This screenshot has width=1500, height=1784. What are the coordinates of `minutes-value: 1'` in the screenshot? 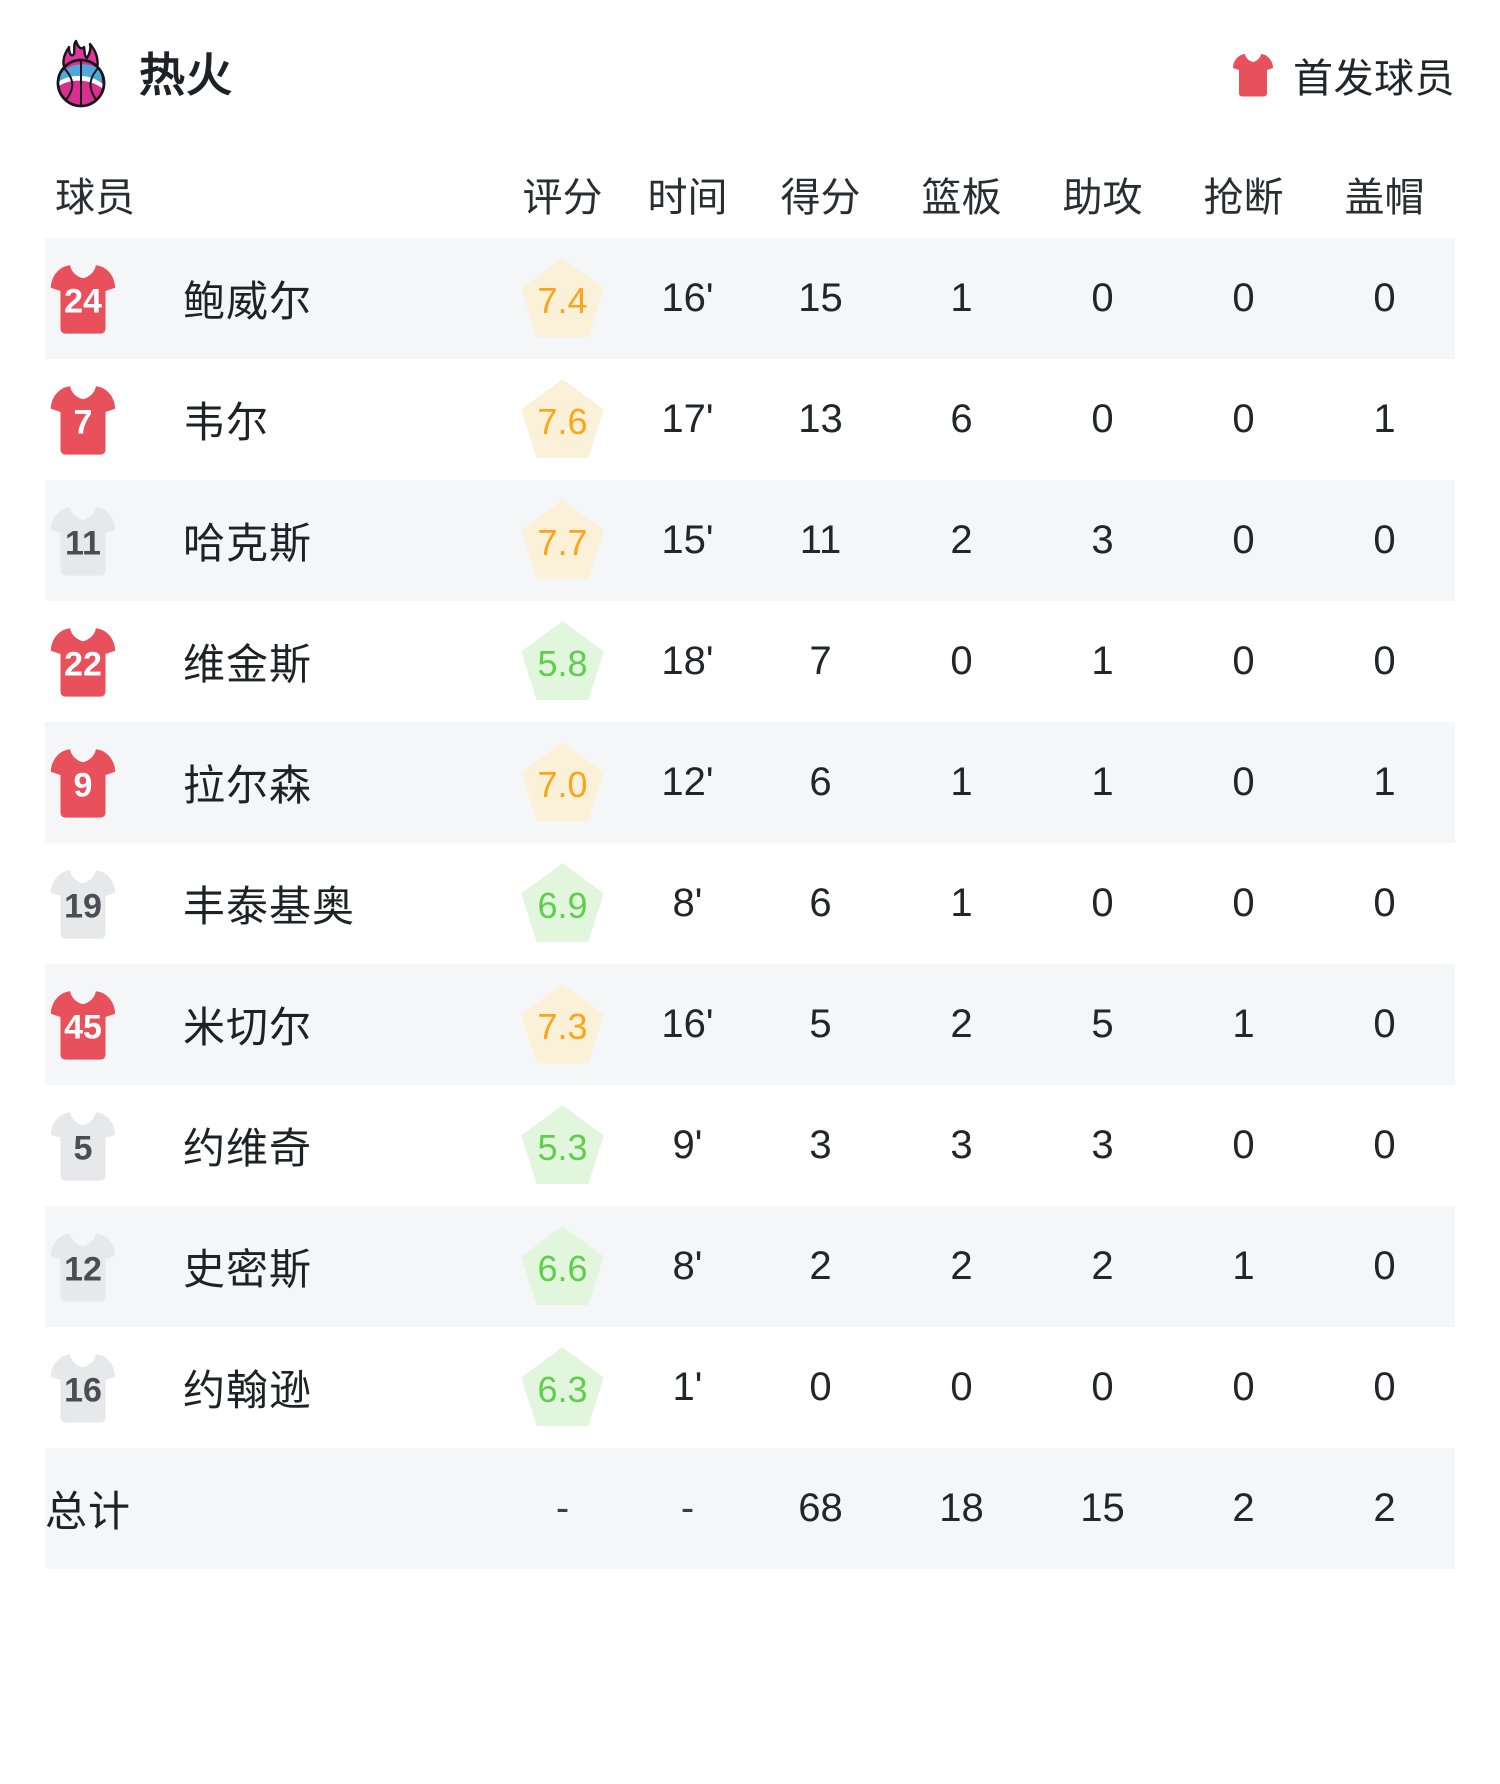 It's located at (687, 1387).